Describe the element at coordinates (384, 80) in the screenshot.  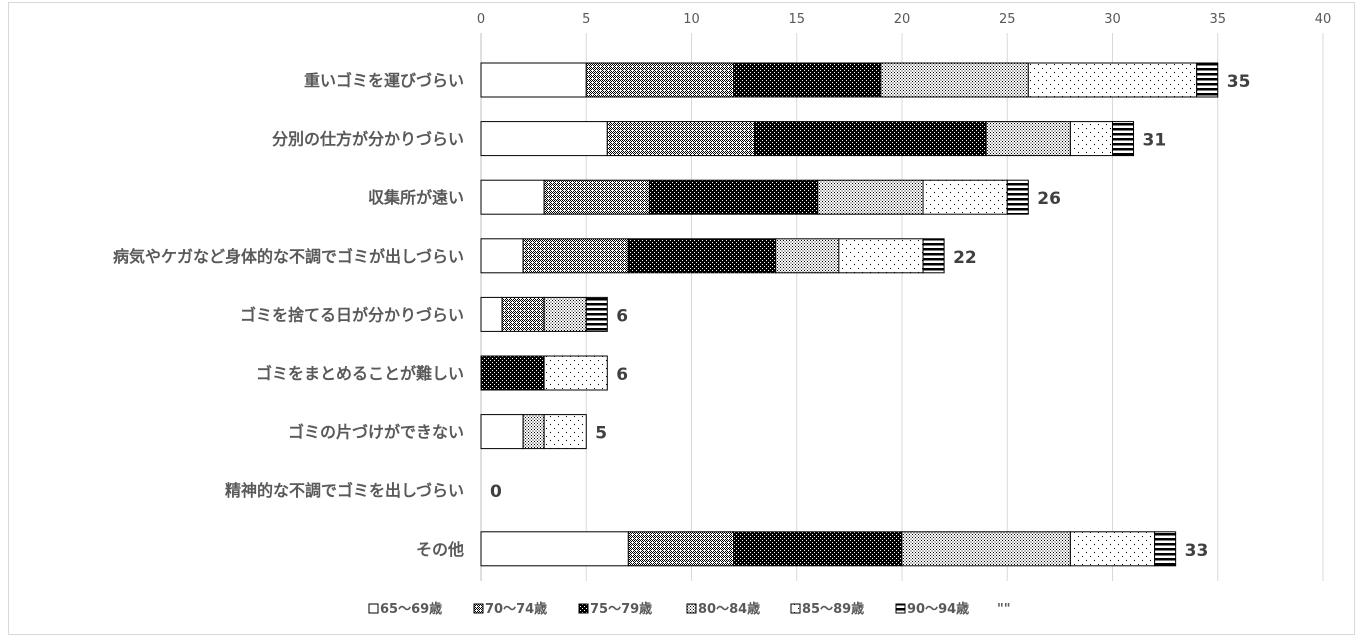
I see `category-label: 重いゴミを運びづらい` at that location.